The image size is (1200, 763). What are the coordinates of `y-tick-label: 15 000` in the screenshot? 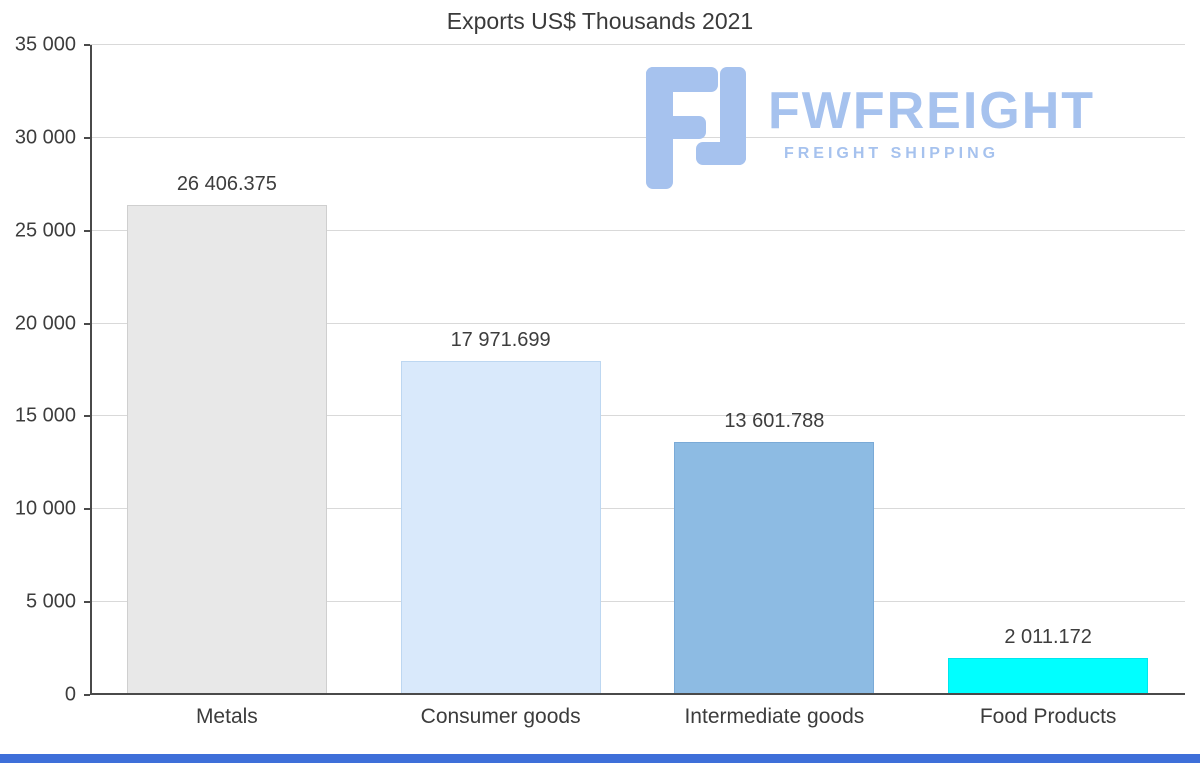 It's located at (45, 415).